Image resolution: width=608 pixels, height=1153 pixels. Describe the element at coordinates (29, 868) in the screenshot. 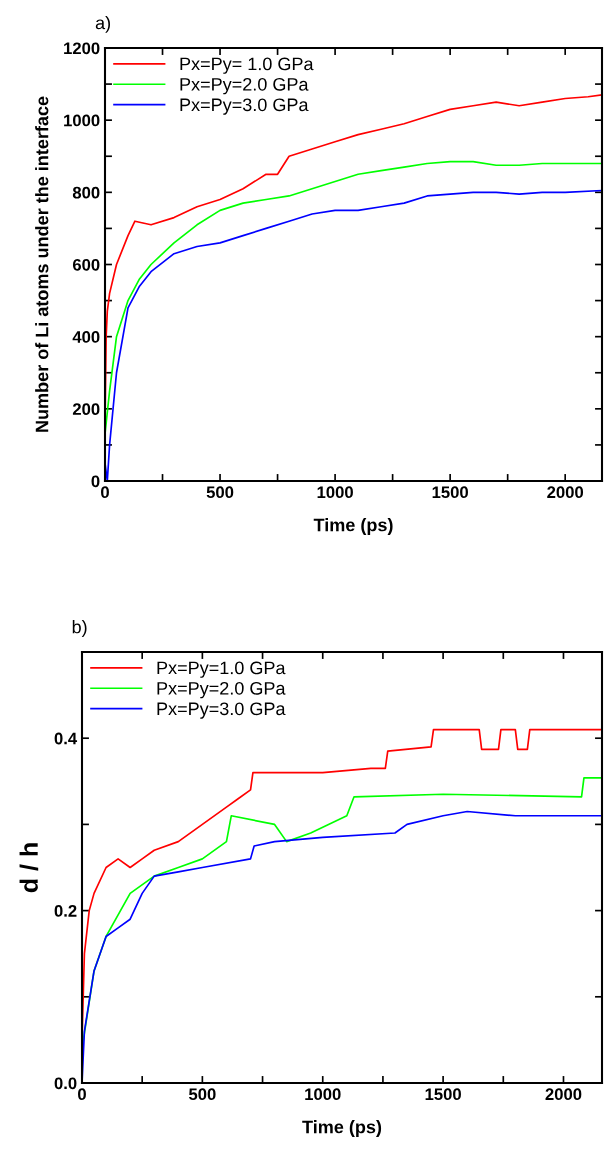

I see `y-axis-title: d / h` at that location.